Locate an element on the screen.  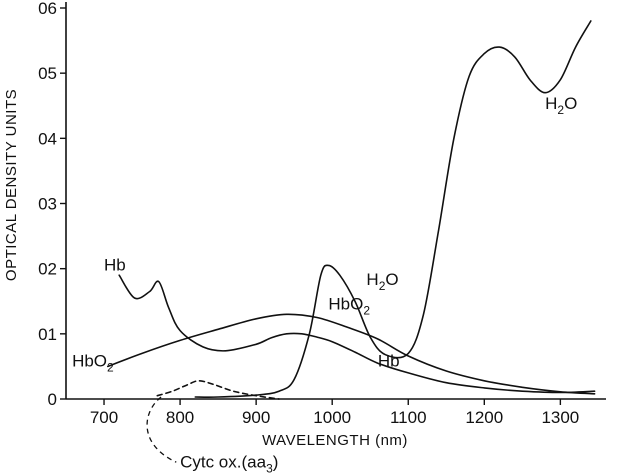
x-tick-label: 1200 is located at coordinates (484, 417).